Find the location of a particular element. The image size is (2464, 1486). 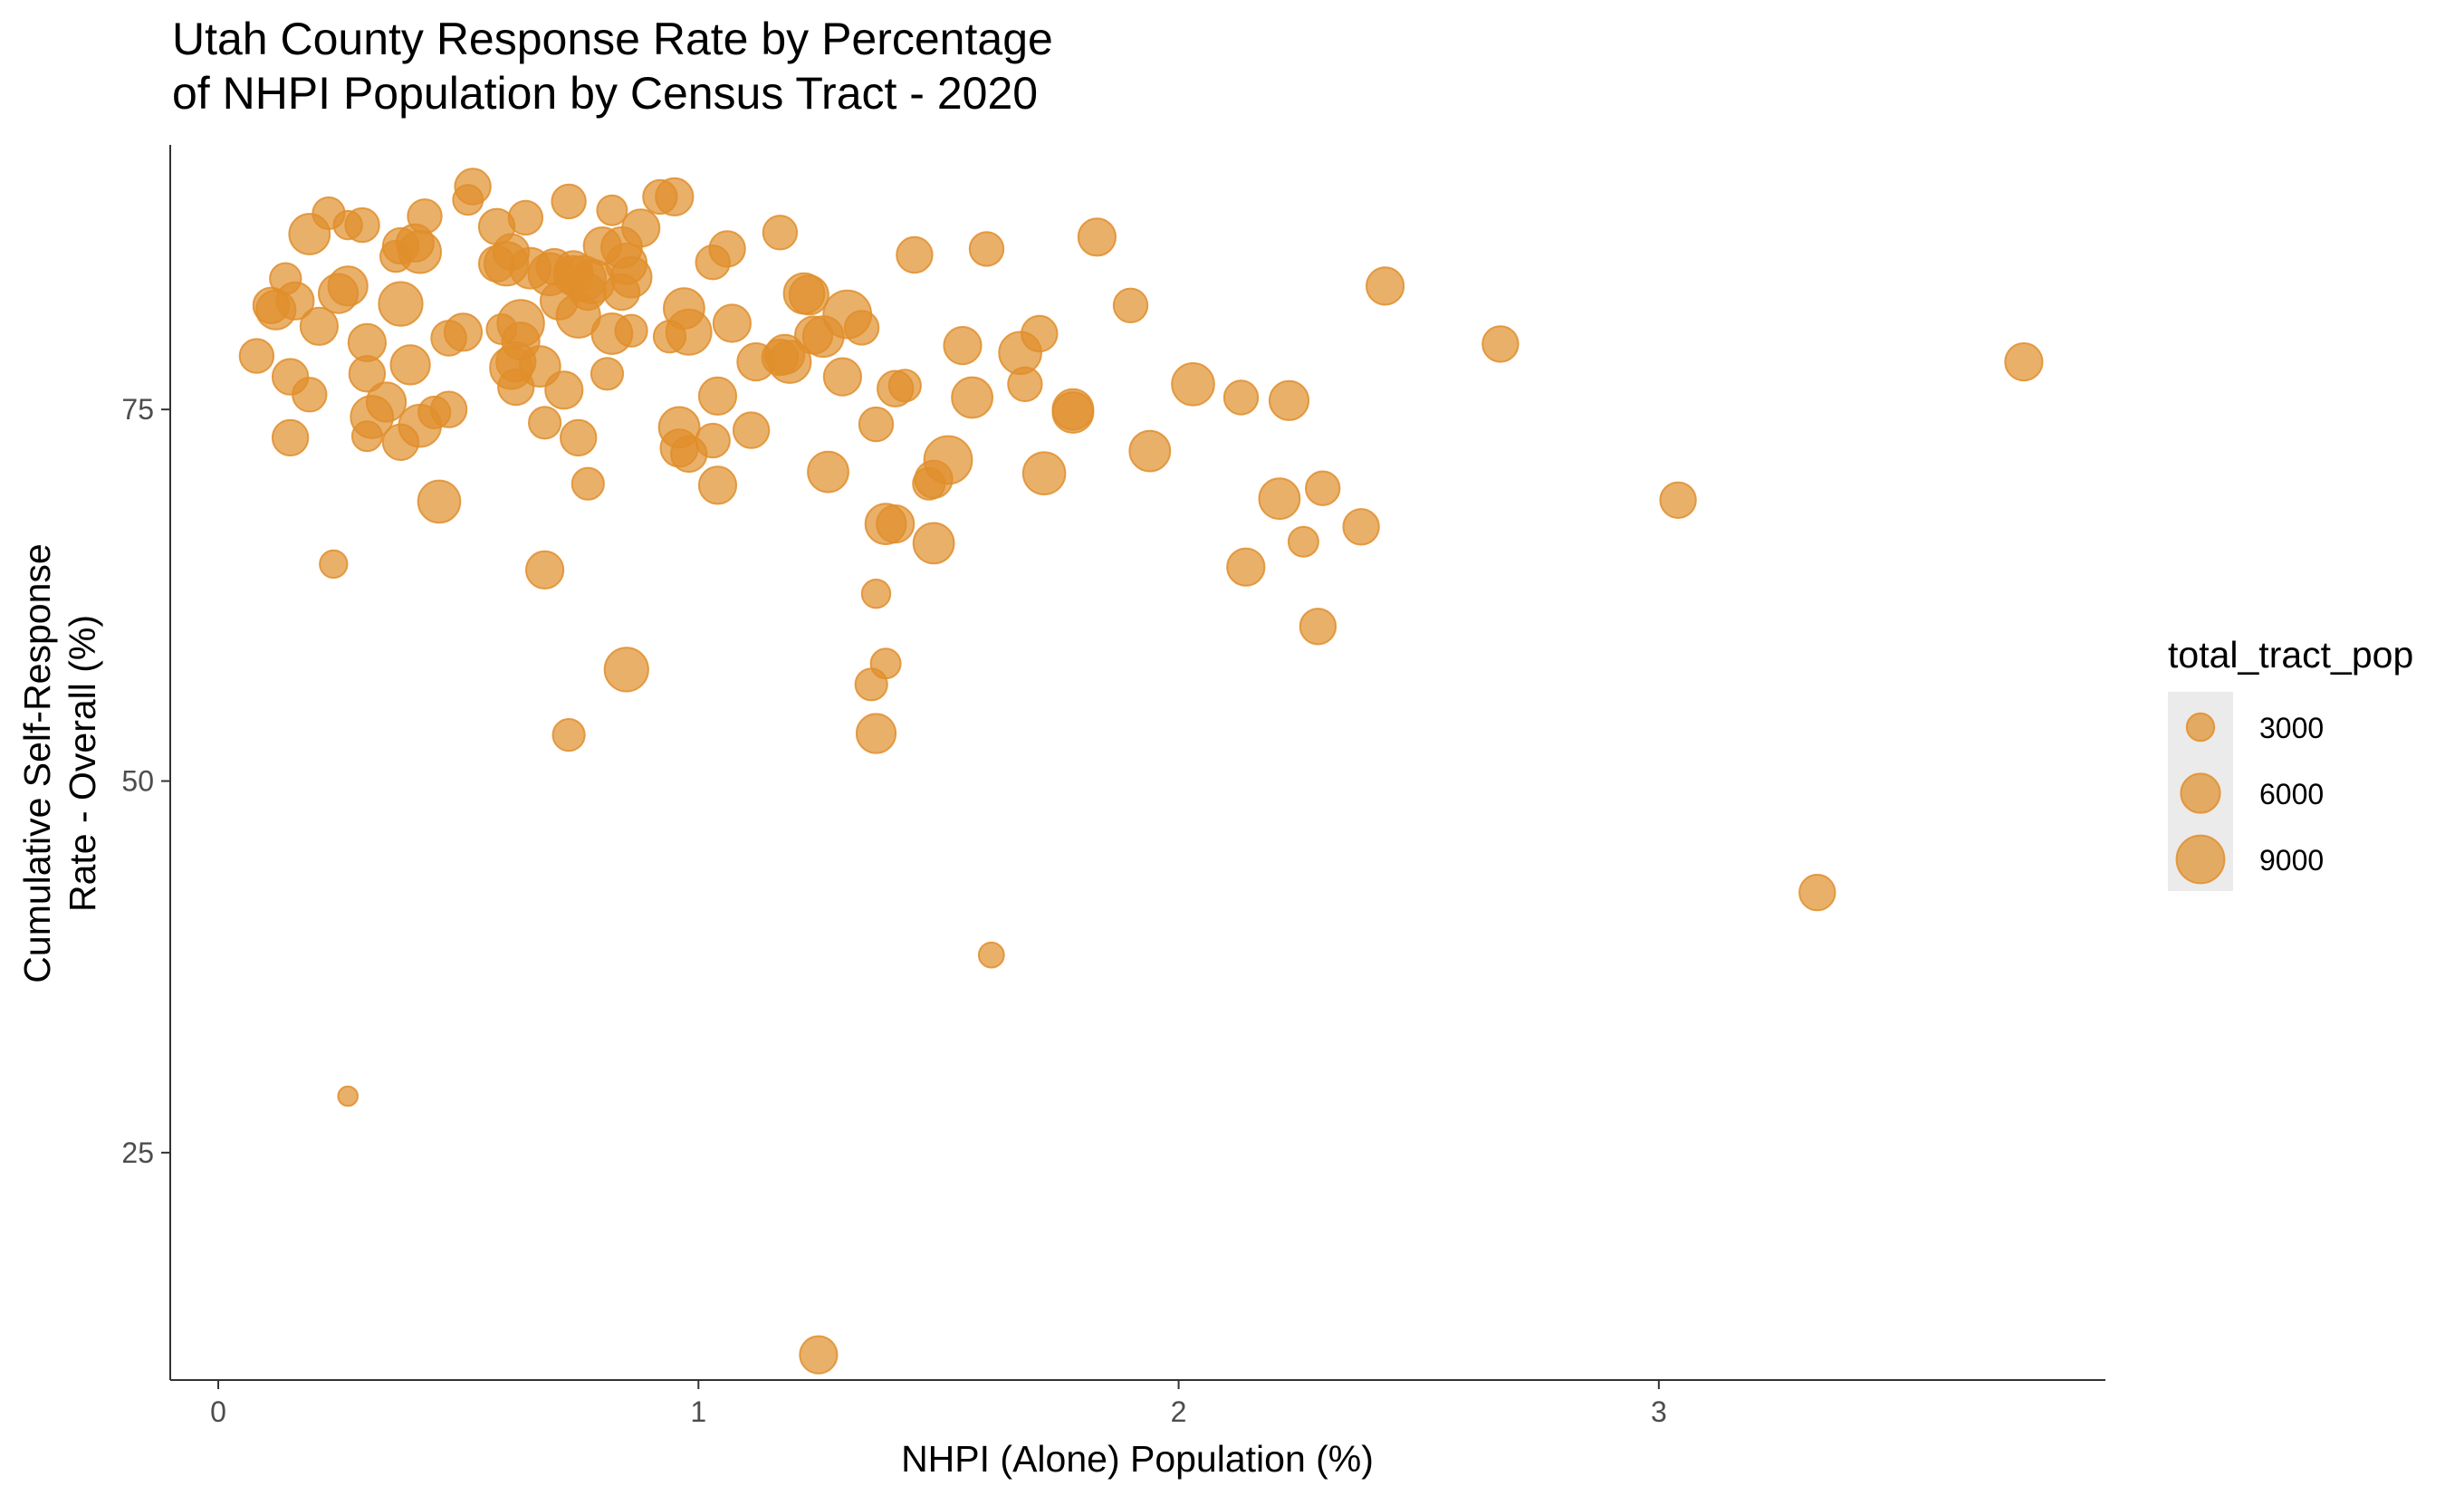

y-axis-ticks: 25 50 75 is located at coordinates (145, 781).